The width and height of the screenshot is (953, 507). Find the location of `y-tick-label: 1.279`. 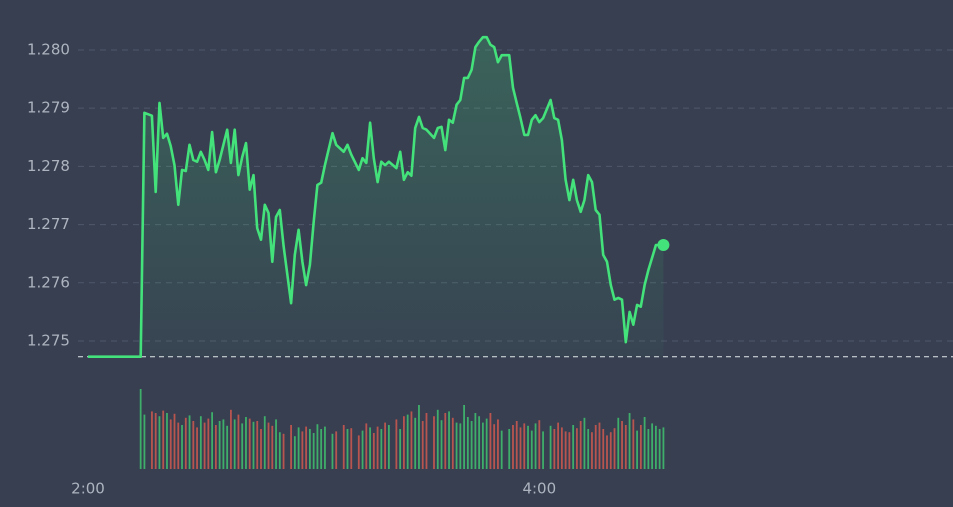

y-tick-label: 1.279 is located at coordinates (48, 108).